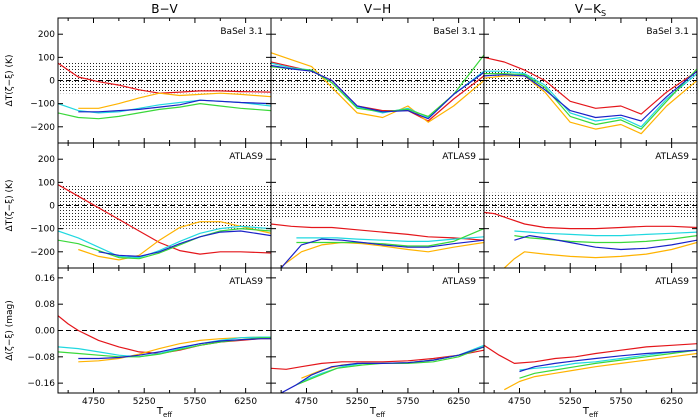 Image resolution: width=700 pixels, height=420 pixels. What do you see at coordinates (41, 384) in the screenshot?
I see `y-tick-label: −0.16` at bounding box center [41, 384].